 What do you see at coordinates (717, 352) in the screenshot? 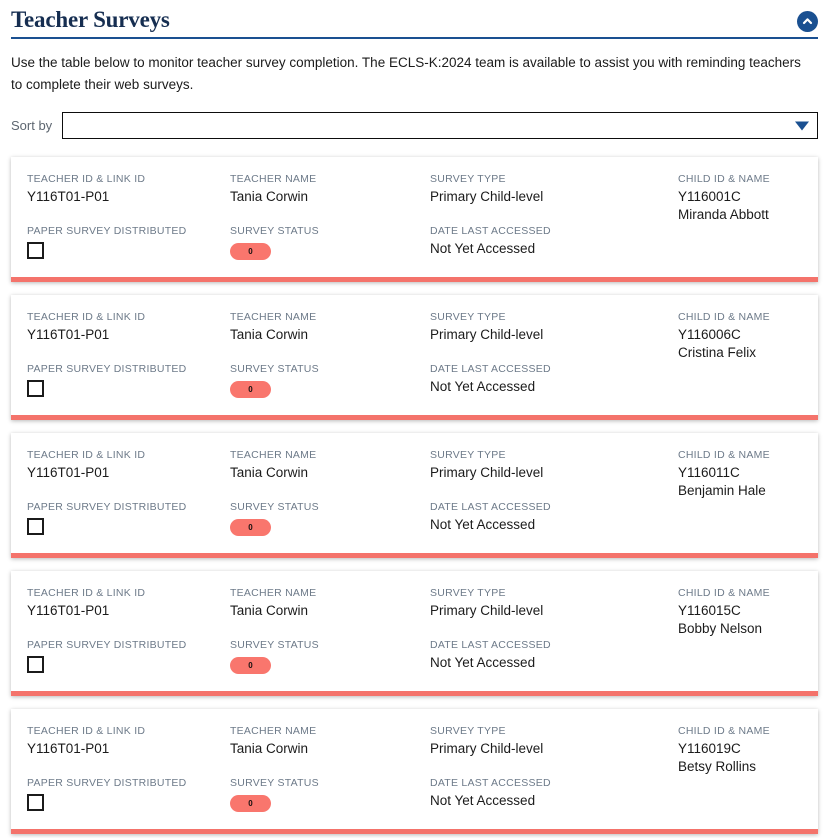
I see `child-name-value: Cristina Felix` at bounding box center [717, 352].